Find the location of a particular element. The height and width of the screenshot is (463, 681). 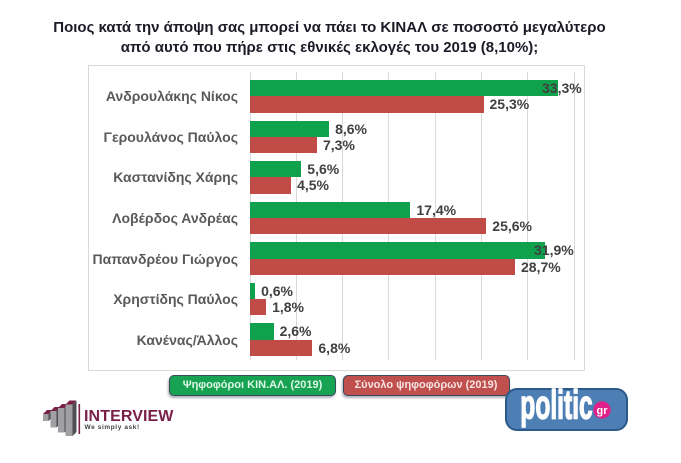

svg-text: gr is located at coordinates (603, 411).